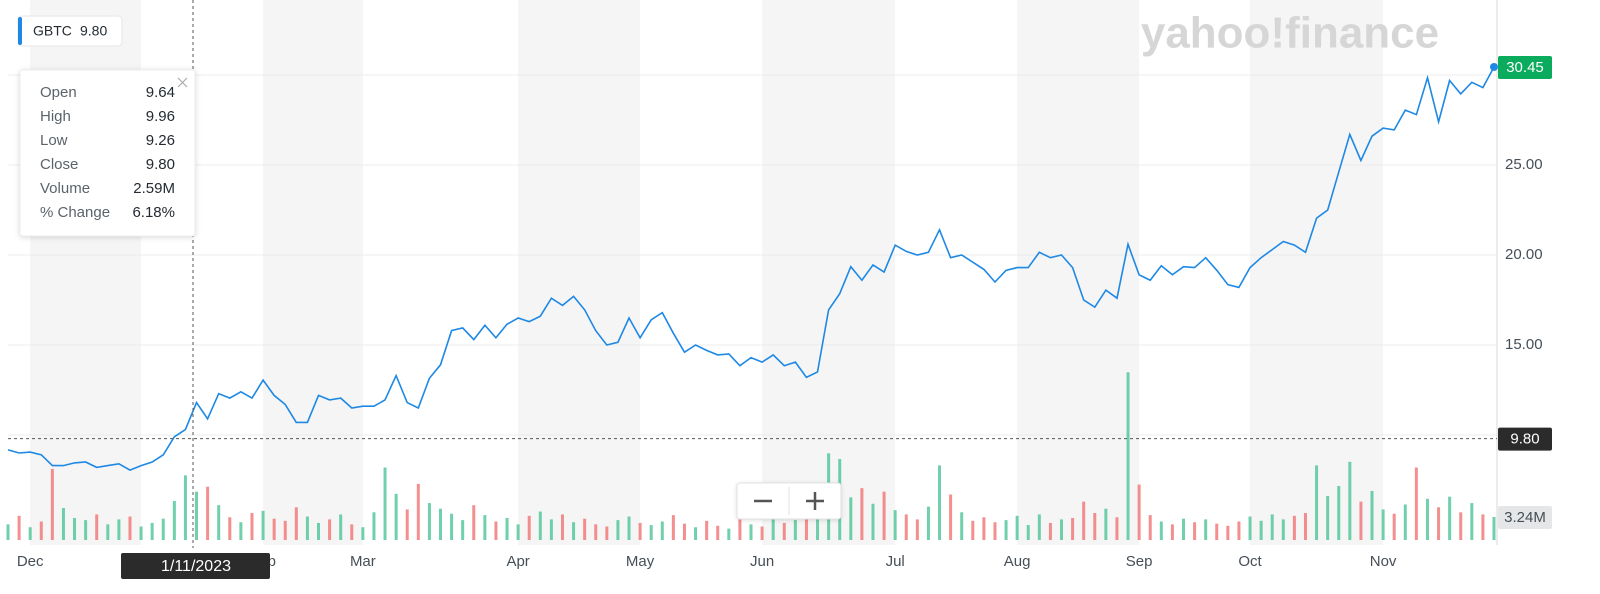  Describe the element at coordinates (93, 31) in the screenshot. I see `legend-price: 9.80` at that location.